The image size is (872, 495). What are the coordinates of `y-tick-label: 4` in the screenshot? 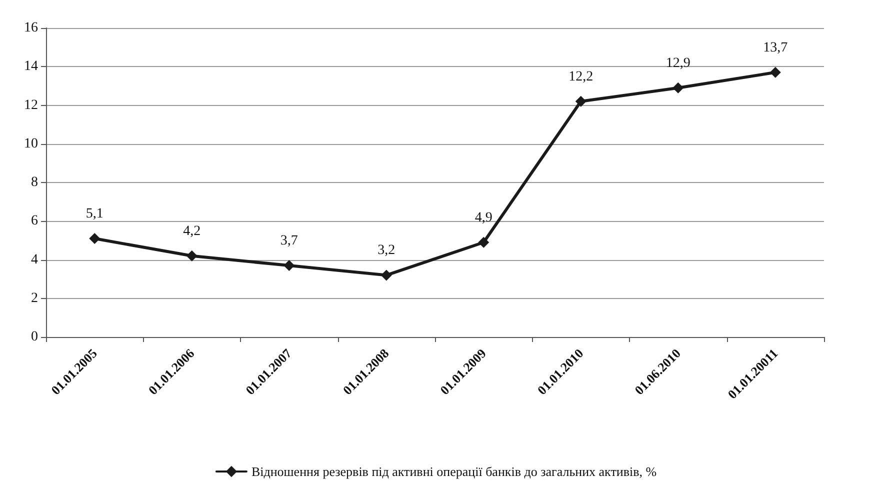 It's located at (34, 260).